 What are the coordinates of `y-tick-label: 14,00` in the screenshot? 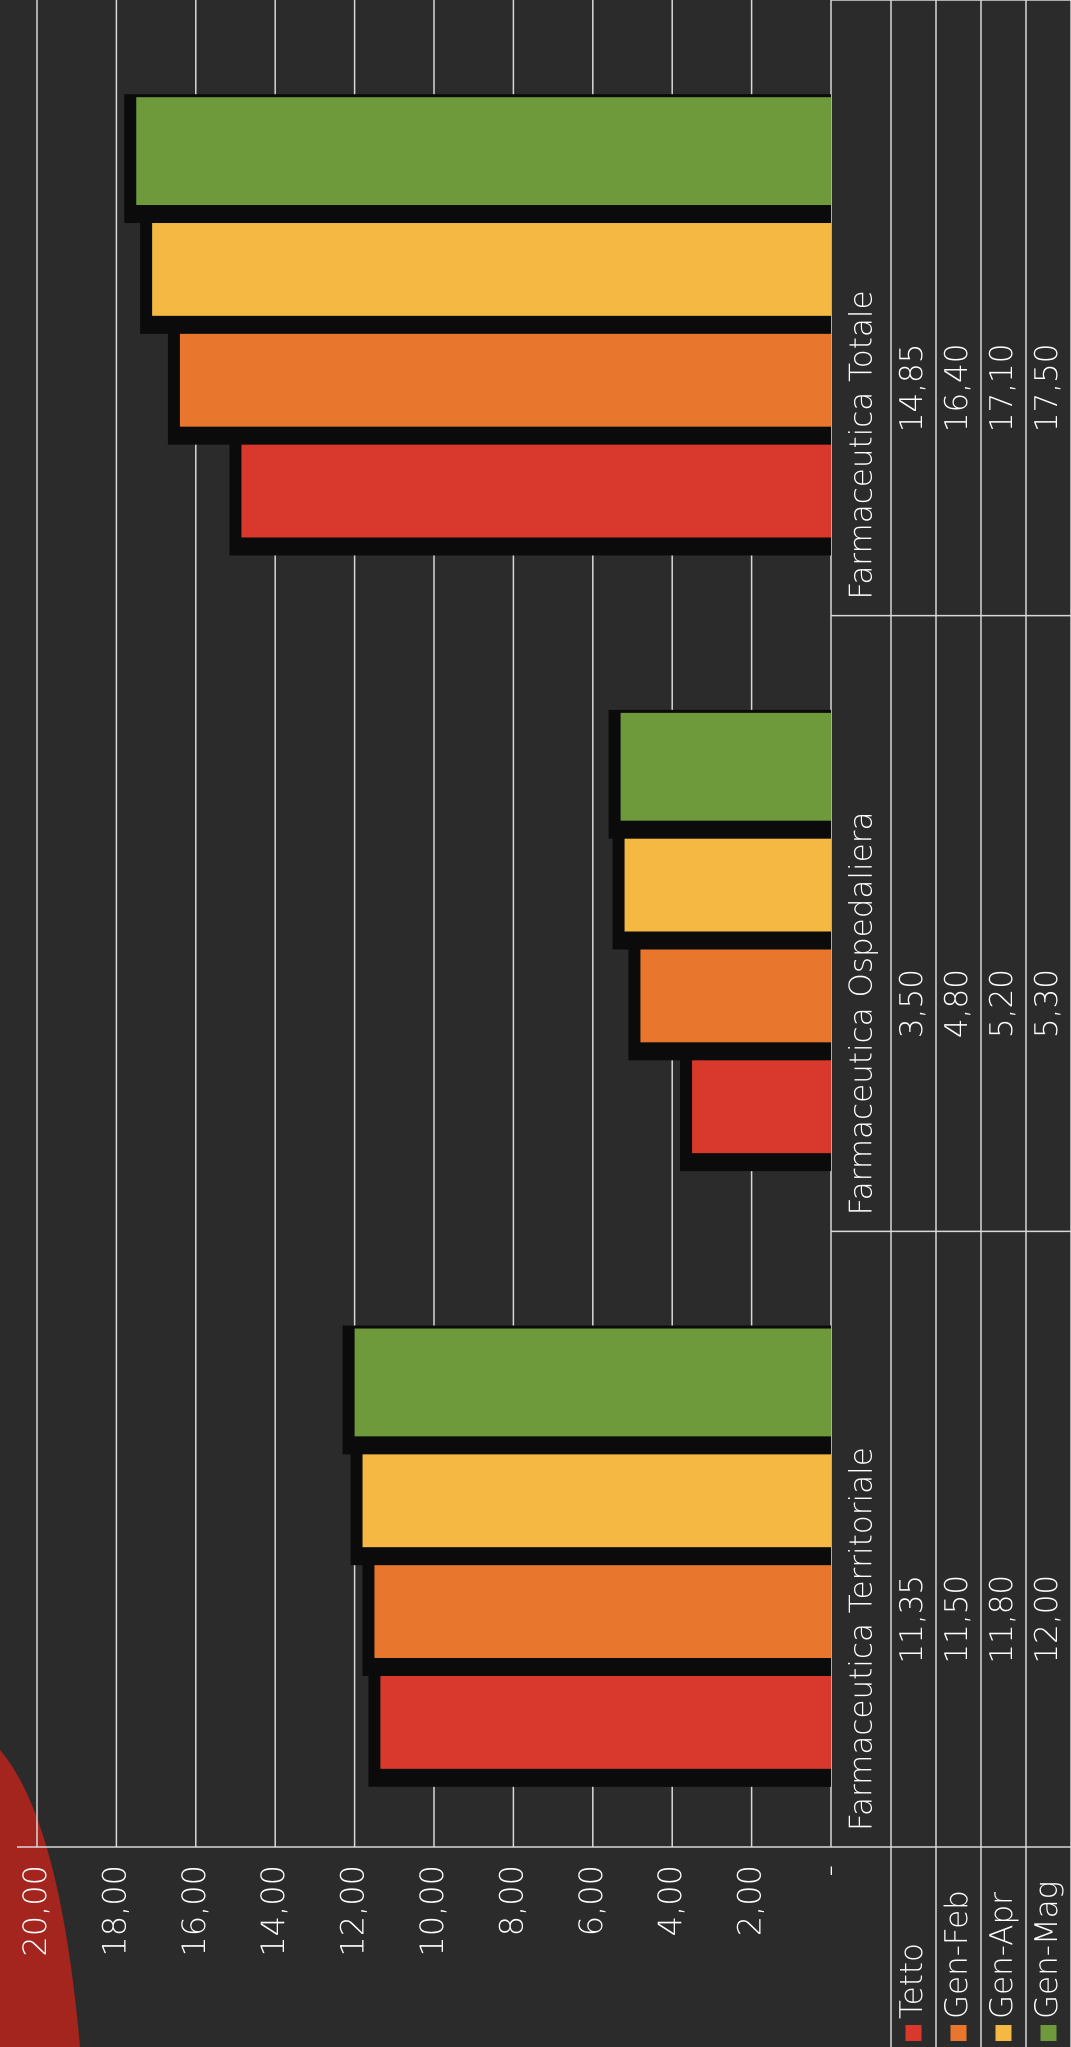 It's located at (273, 1911).